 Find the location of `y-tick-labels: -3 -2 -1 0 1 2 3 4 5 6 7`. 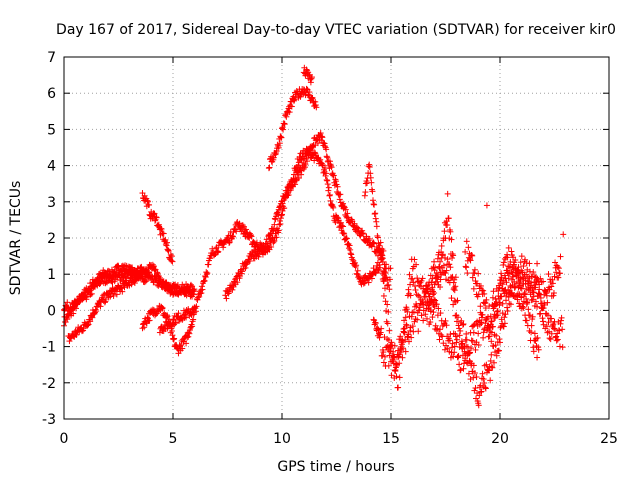

y-tick-labels: -3 -2 -1 0 1 2 3 4 5 6 7 is located at coordinates (49, 239).